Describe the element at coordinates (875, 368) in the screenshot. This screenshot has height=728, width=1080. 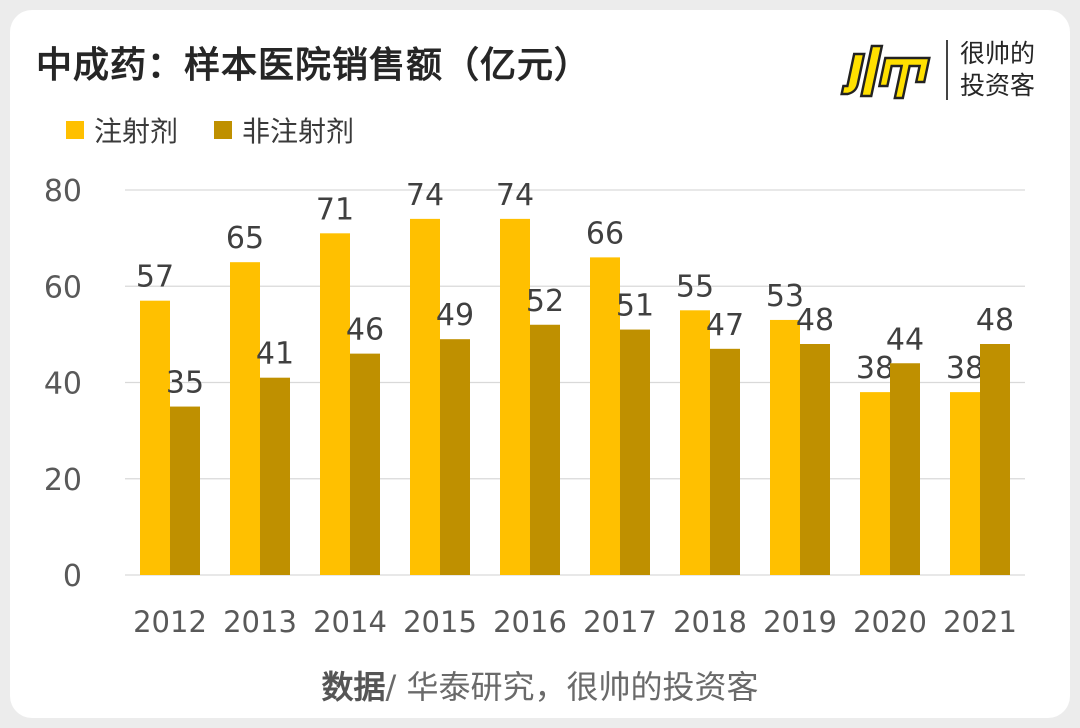
I see `data-label-injection-2020: 38` at that location.